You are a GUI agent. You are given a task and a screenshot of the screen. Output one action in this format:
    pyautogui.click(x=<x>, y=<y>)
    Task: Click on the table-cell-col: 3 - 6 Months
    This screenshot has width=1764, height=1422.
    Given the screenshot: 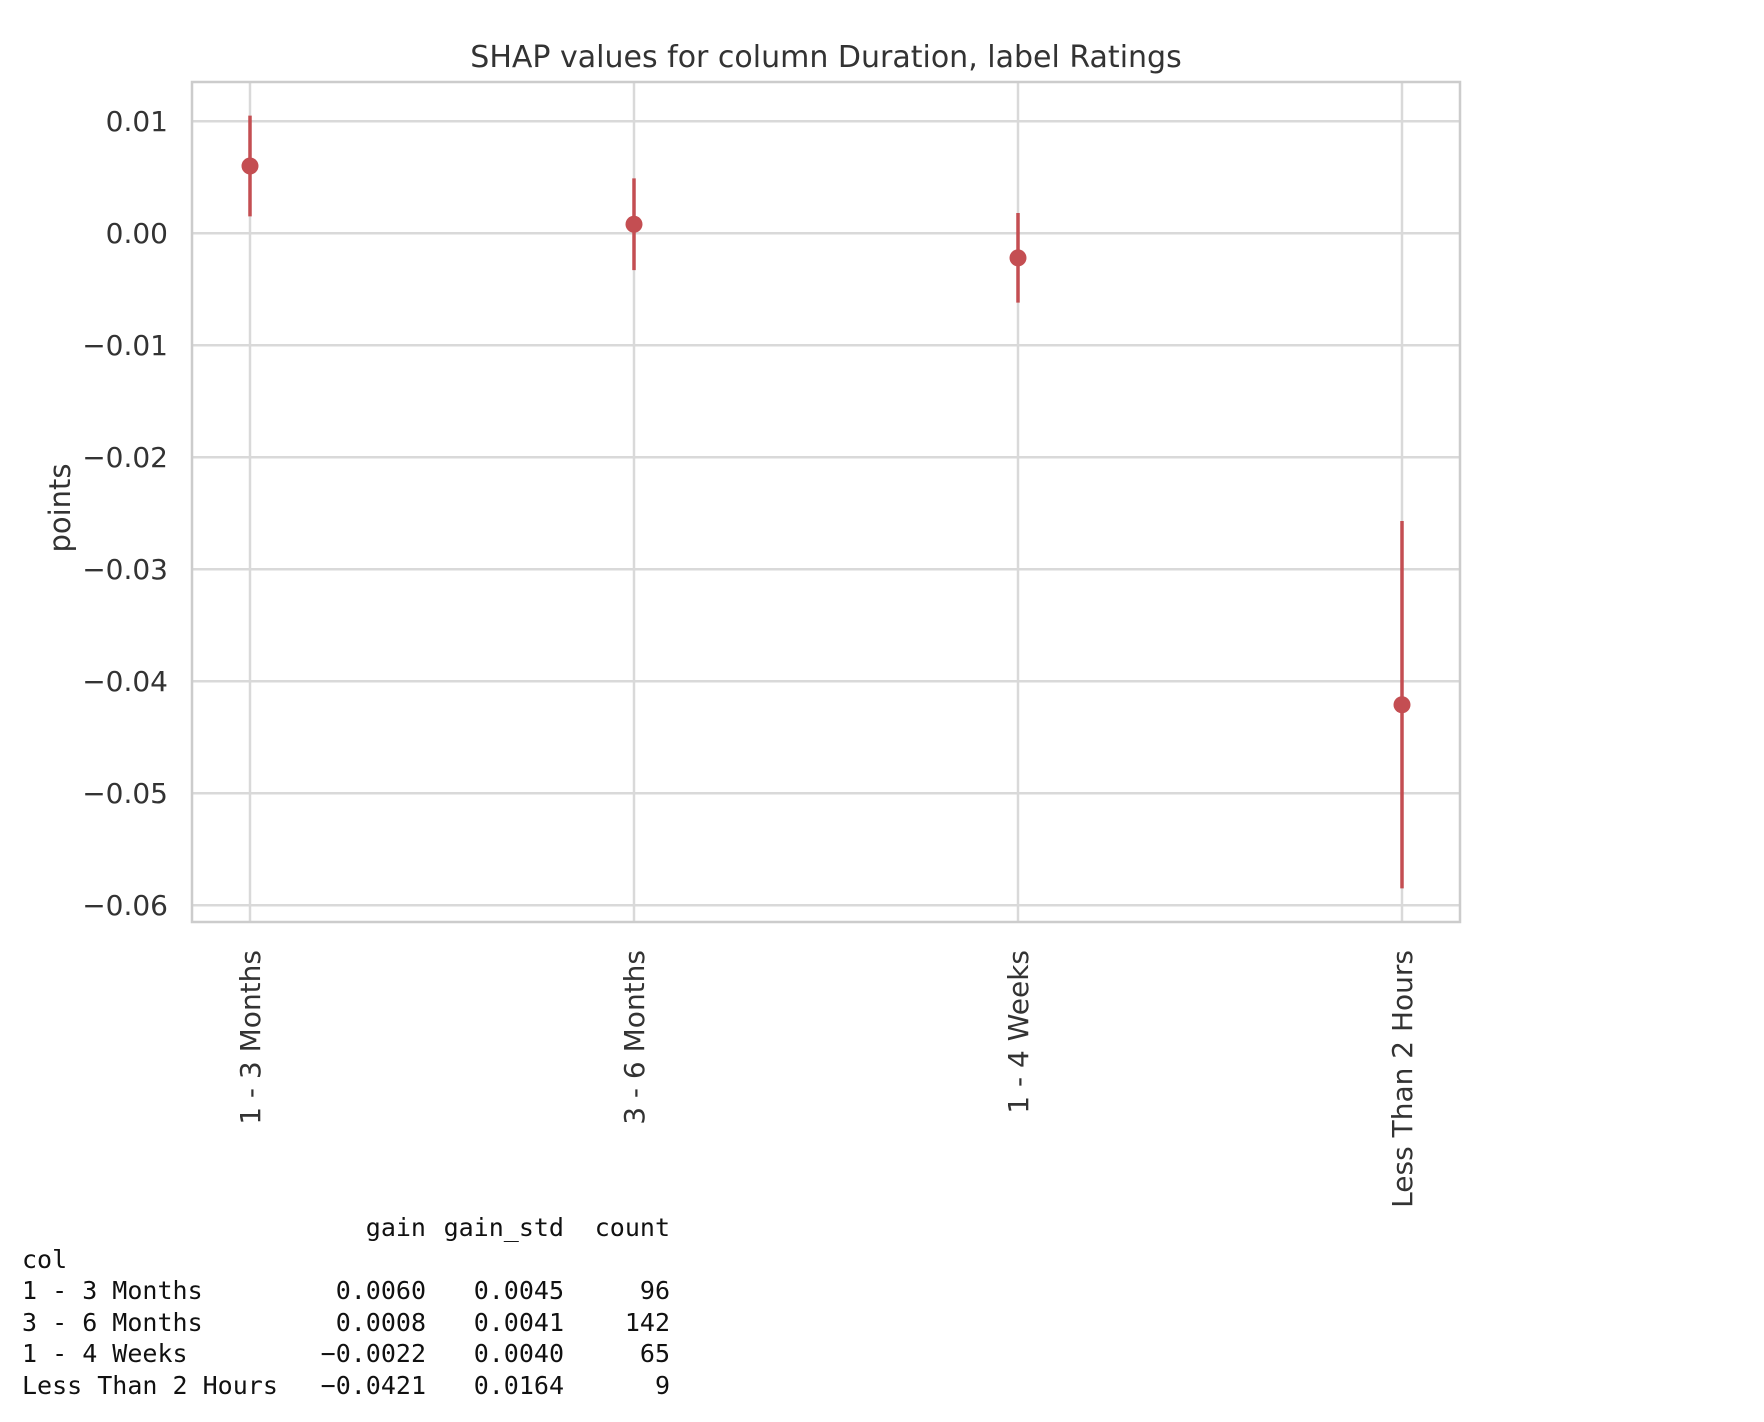 What is the action you would take?
    pyautogui.click(x=112, y=1322)
    